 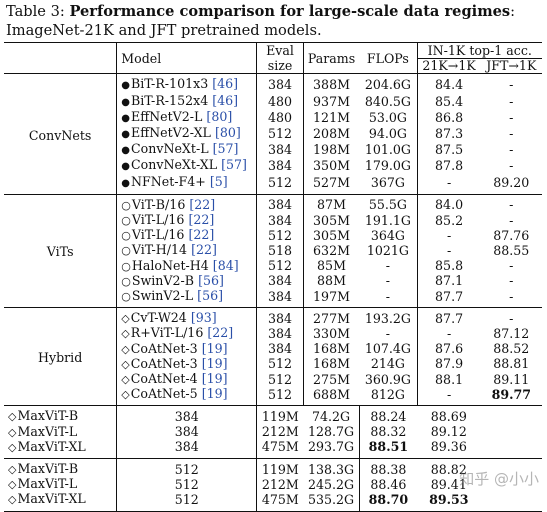 What do you see at coordinates (448, 447) in the screenshot?
I see `acc-jft-value: 89.36` at bounding box center [448, 447].